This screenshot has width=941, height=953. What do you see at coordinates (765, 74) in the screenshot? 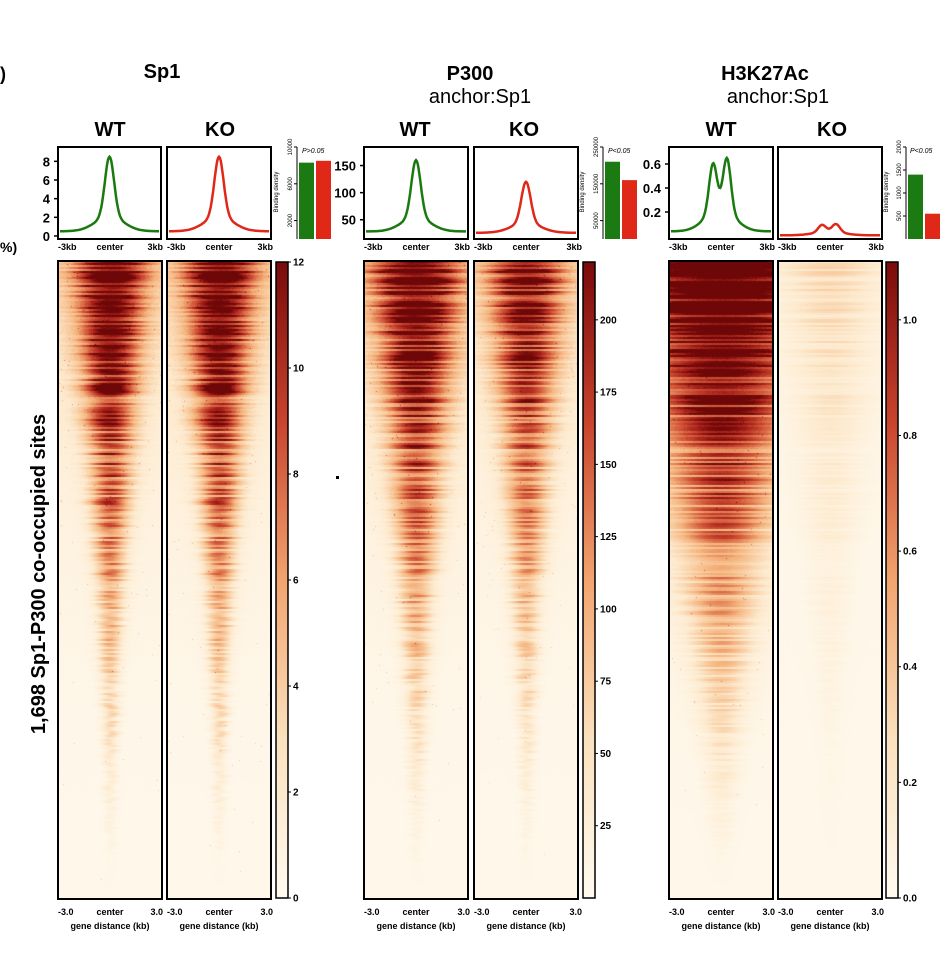
I see `group-title: H3K27Ac` at bounding box center [765, 74].